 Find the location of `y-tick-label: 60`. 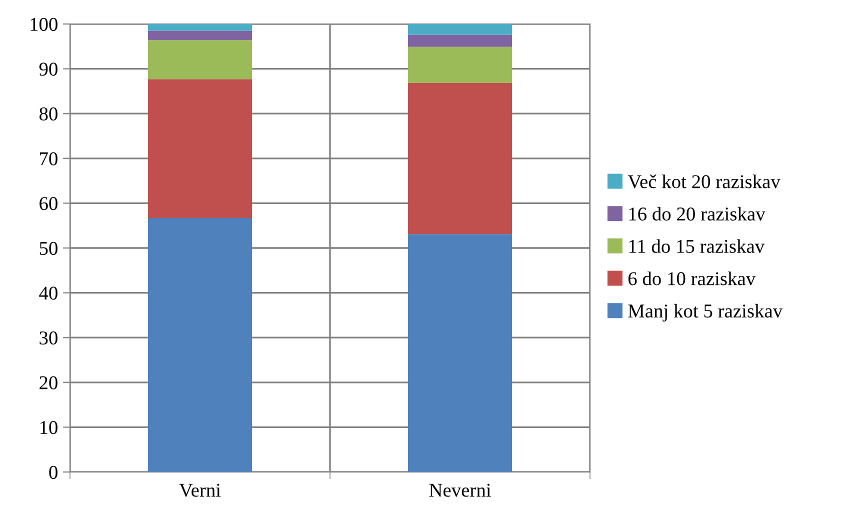

y-tick-label: 60 is located at coordinates (49, 203).